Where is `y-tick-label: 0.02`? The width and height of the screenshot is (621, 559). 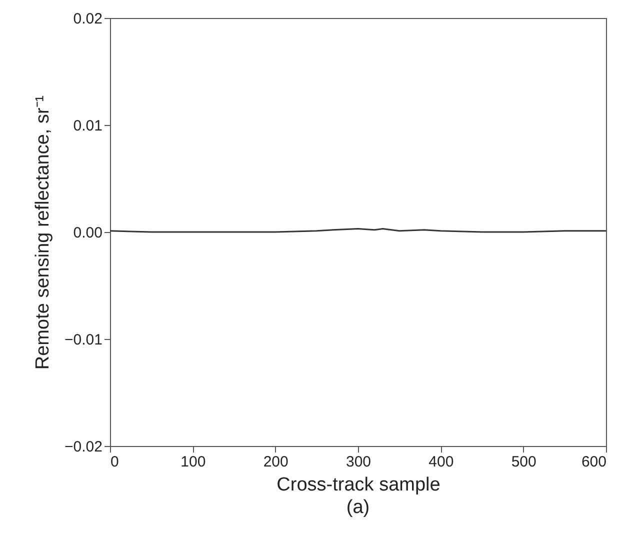 y-tick-label: 0.02 is located at coordinates (87, 19).